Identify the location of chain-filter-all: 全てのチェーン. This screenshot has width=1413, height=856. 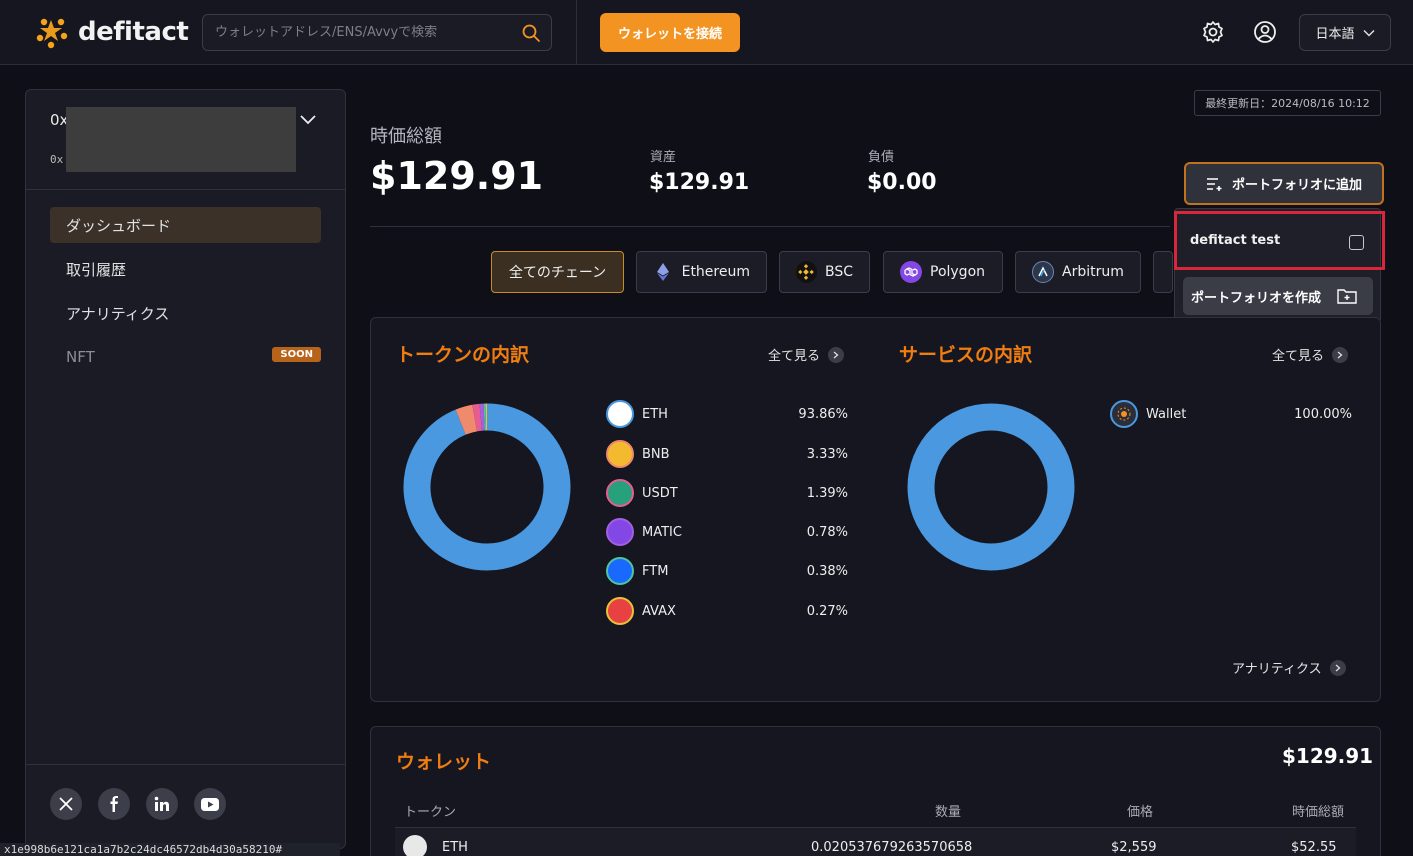
(557, 272).